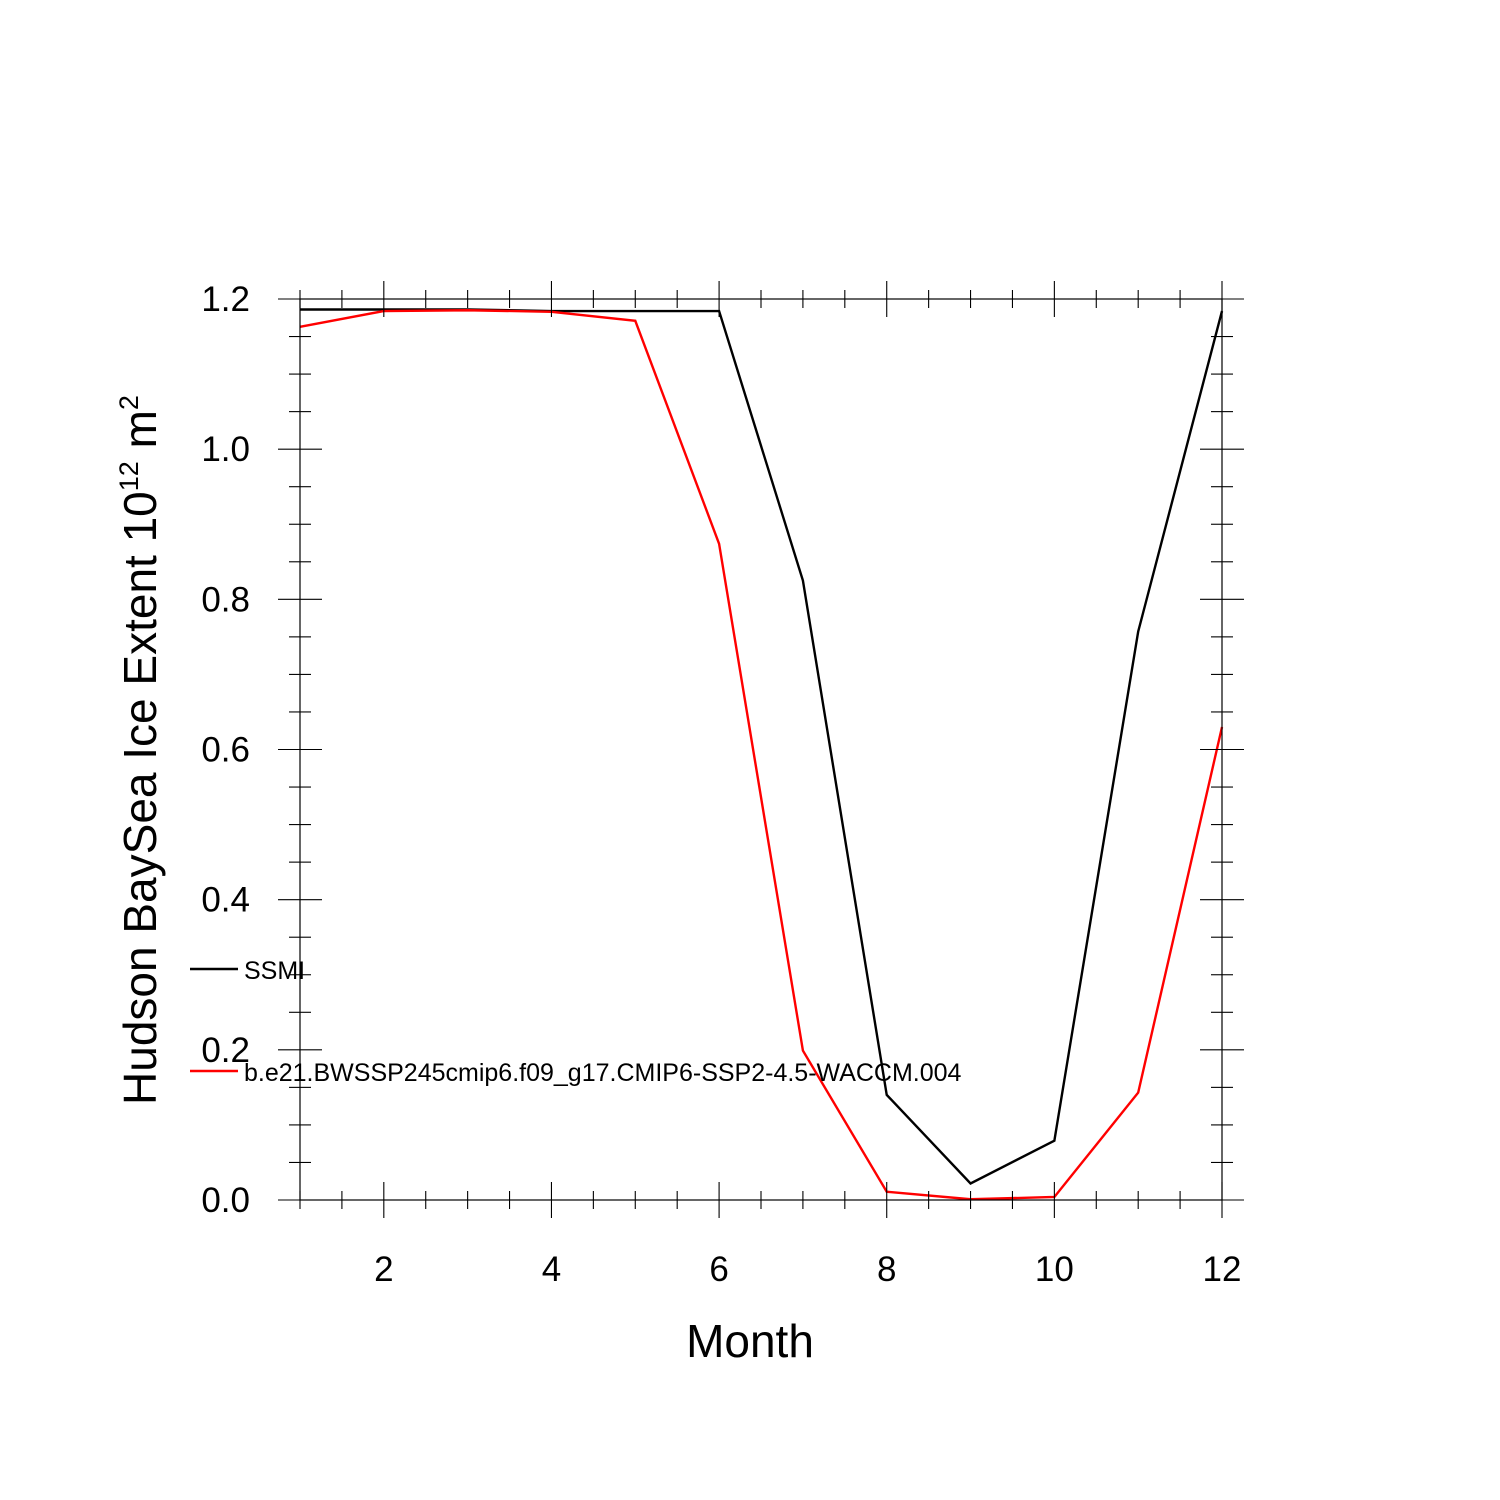  Describe the element at coordinates (225, 449) in the screenshot. I see `y-tick-label: 1.0` at that location.